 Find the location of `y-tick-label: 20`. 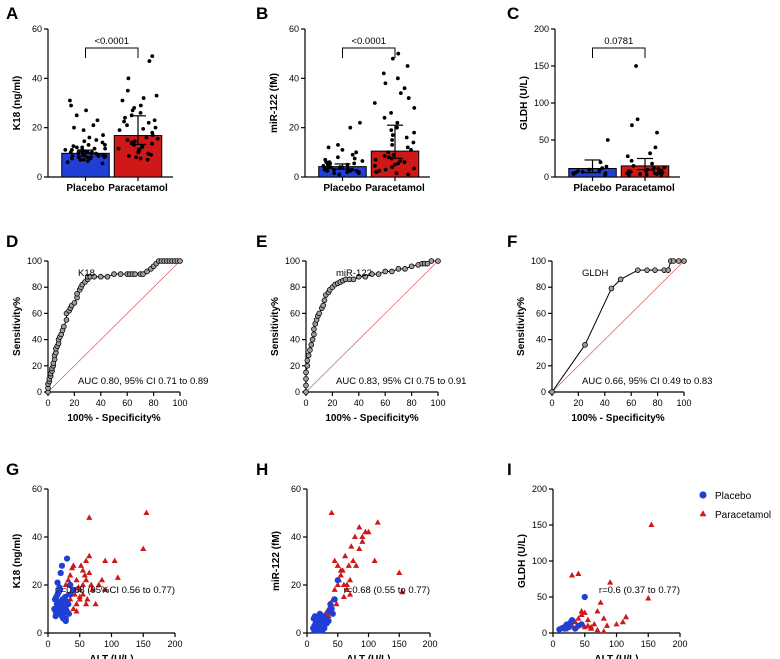

y-tick-label: 20 is located at coordinates (294, 128).